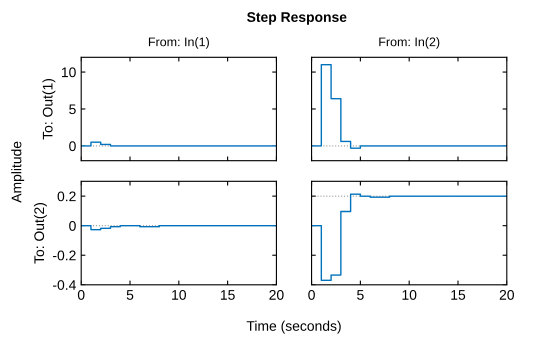 Image resolution: width=560 pixels, height=337 pixels. Describe the element at coordinates (64, 255) in the screenshot. I see `y-tick-label: -0.2` at that location.